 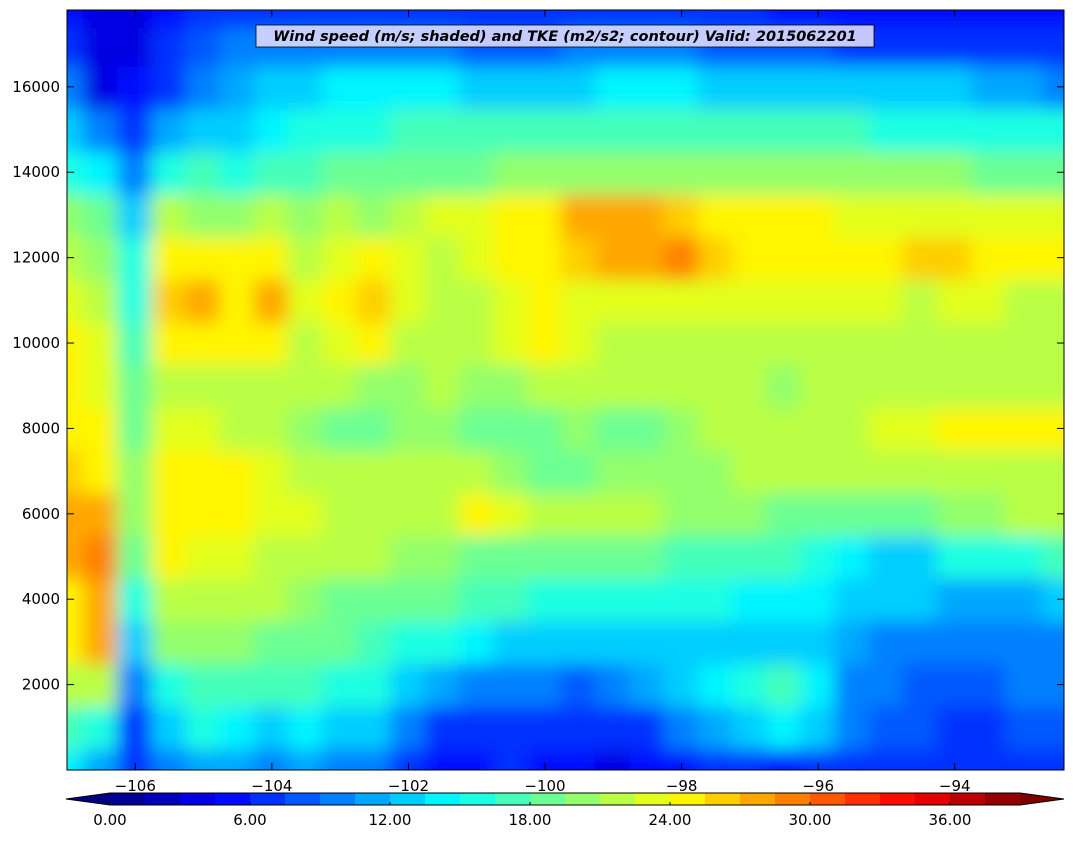 I want to click on colorbar-tick-label: 36.00, so click(x=950, y=820).